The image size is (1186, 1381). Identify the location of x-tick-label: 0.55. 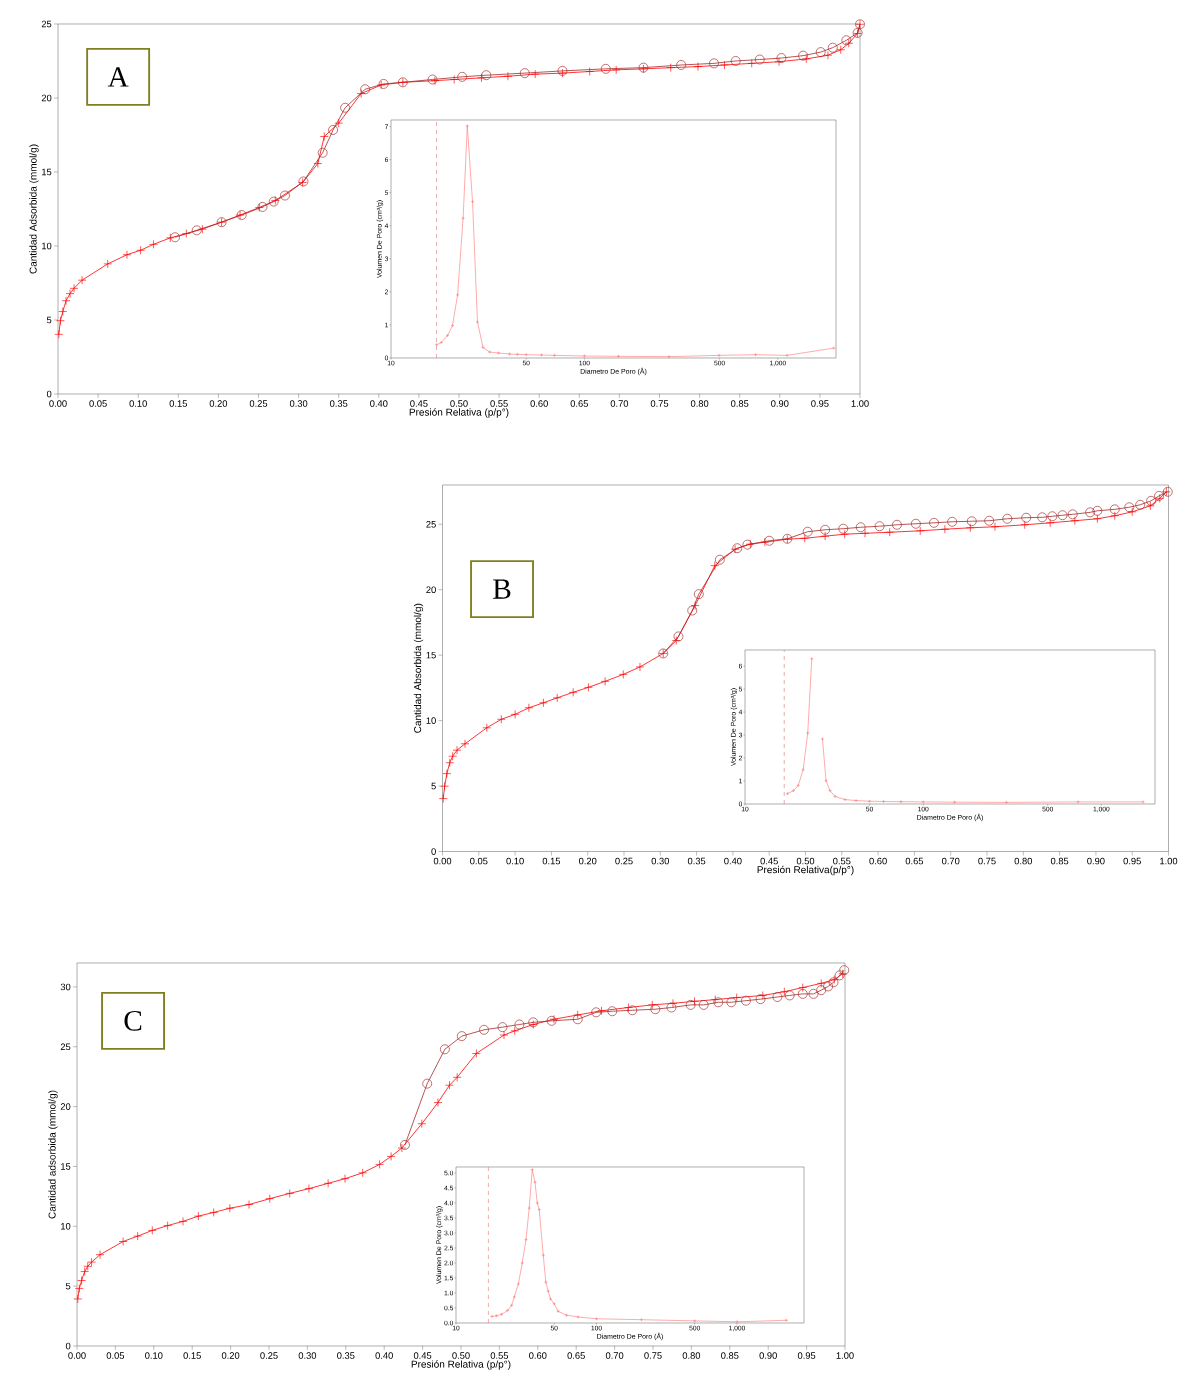
(499, 1355).